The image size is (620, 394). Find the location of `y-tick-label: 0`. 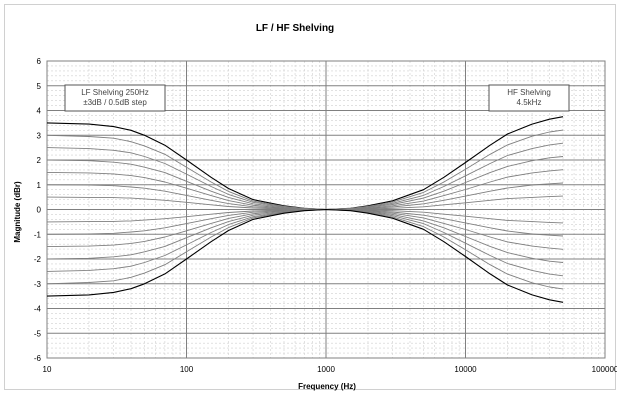

y-tick-label: 0 is located at coordinates (39, 210).